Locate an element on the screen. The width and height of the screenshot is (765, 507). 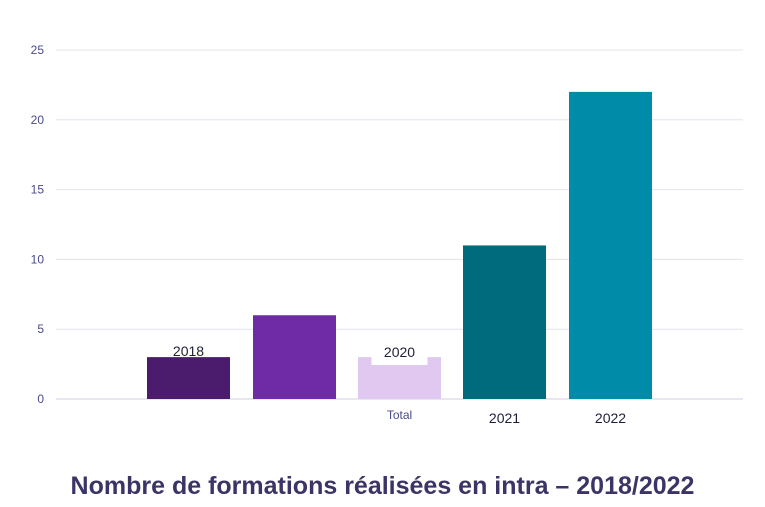
y-tick-label: 5 is located at coordinates (40, 329).